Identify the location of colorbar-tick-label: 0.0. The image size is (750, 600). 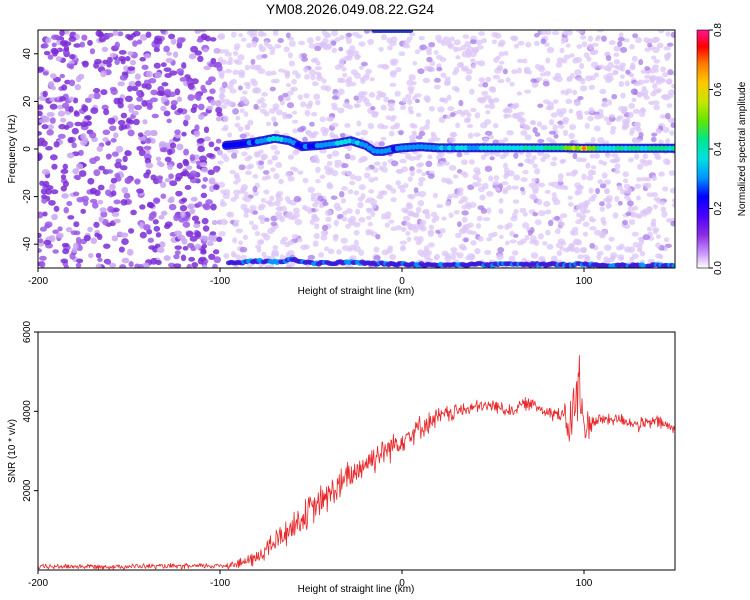
(718, 268).